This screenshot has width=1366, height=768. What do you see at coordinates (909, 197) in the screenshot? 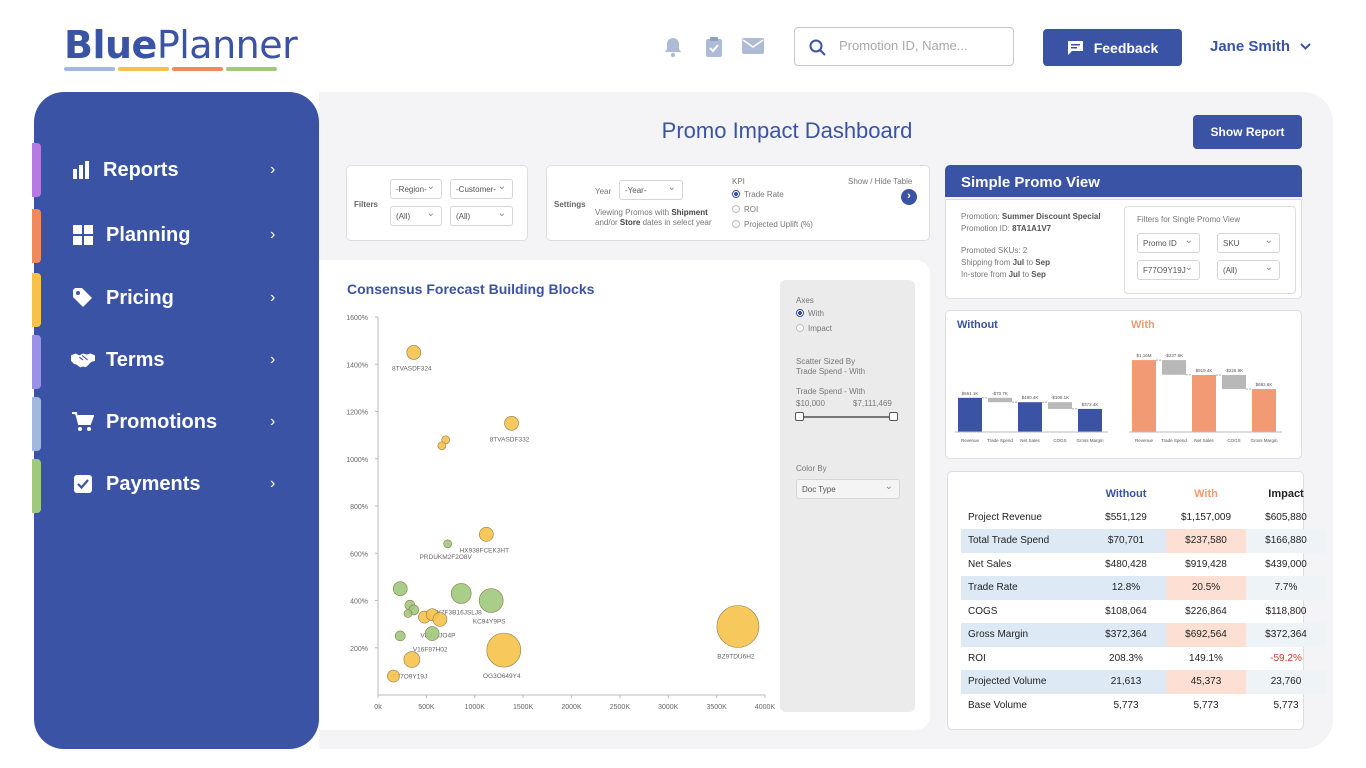
I see `show-hide-table-toggle: ›` at bounding box center [909, 197].